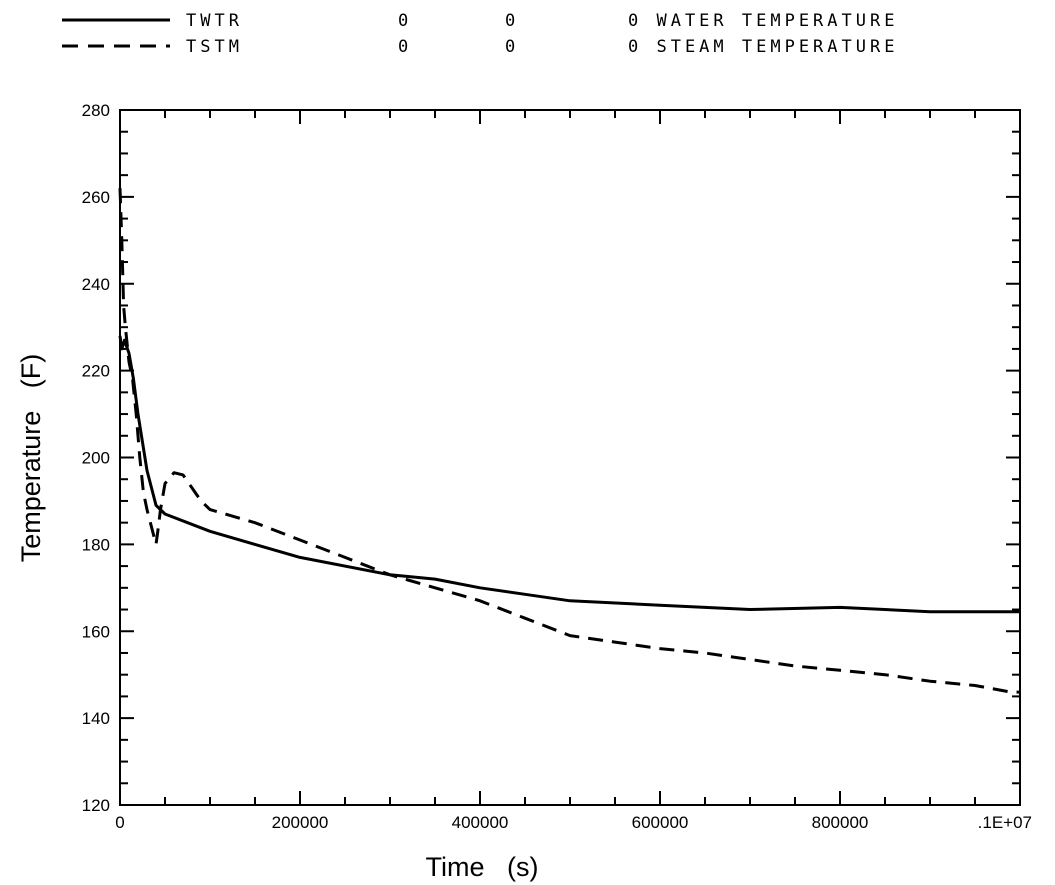  What do you see at coordinates (96, 718) in the screenshot?
I see `y-tick-label: 140` at bounding box center [96, 718].